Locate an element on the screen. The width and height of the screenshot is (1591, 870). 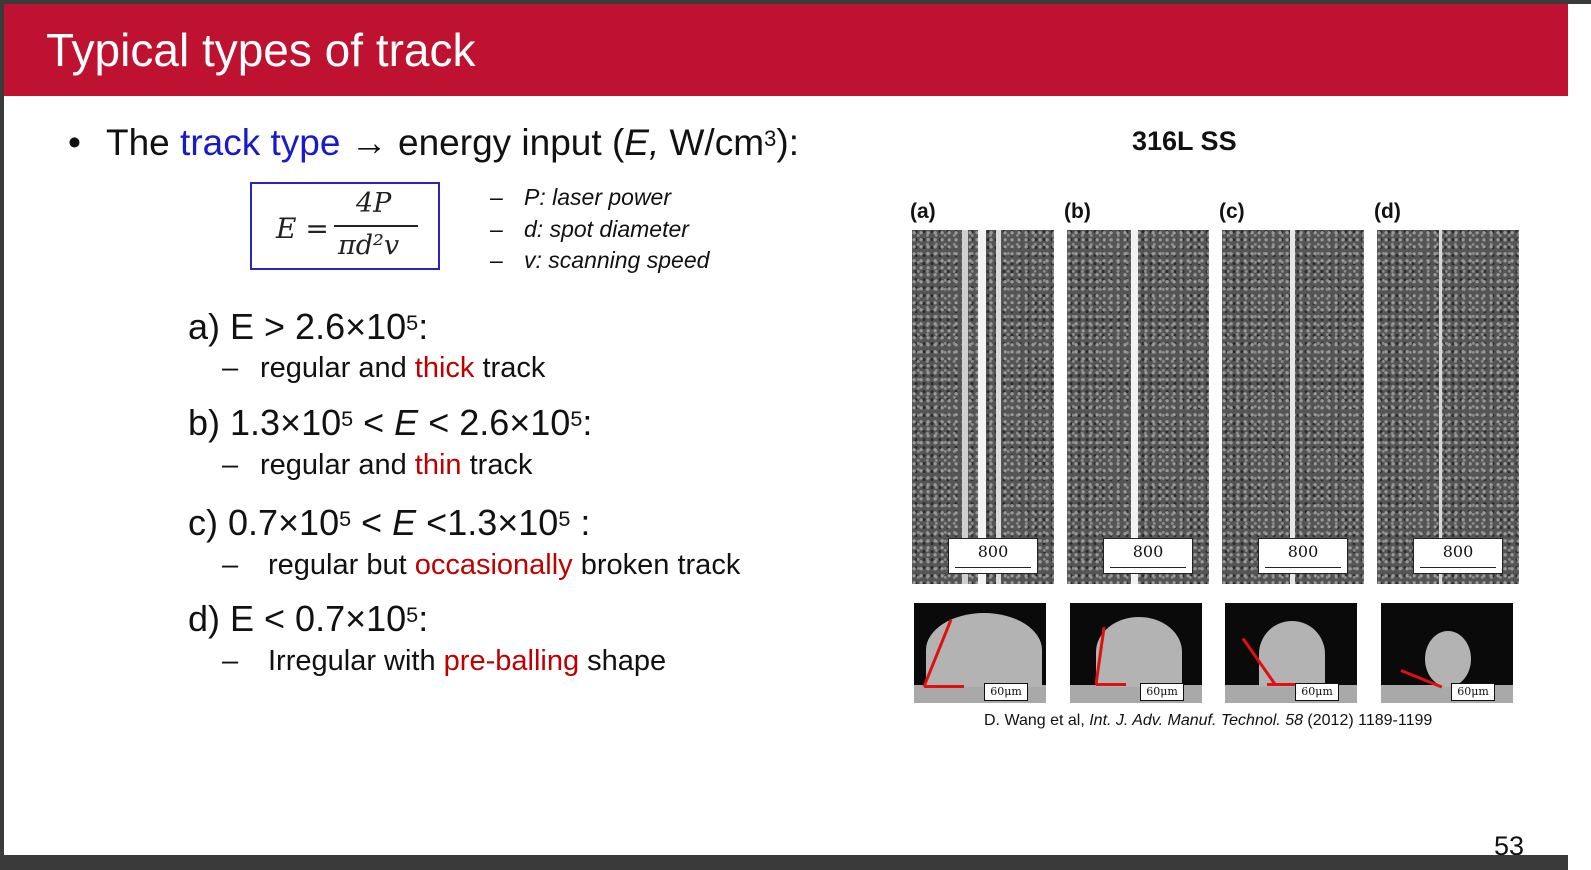
cross-section-a: 60μm is located at coordinates (980, 653).